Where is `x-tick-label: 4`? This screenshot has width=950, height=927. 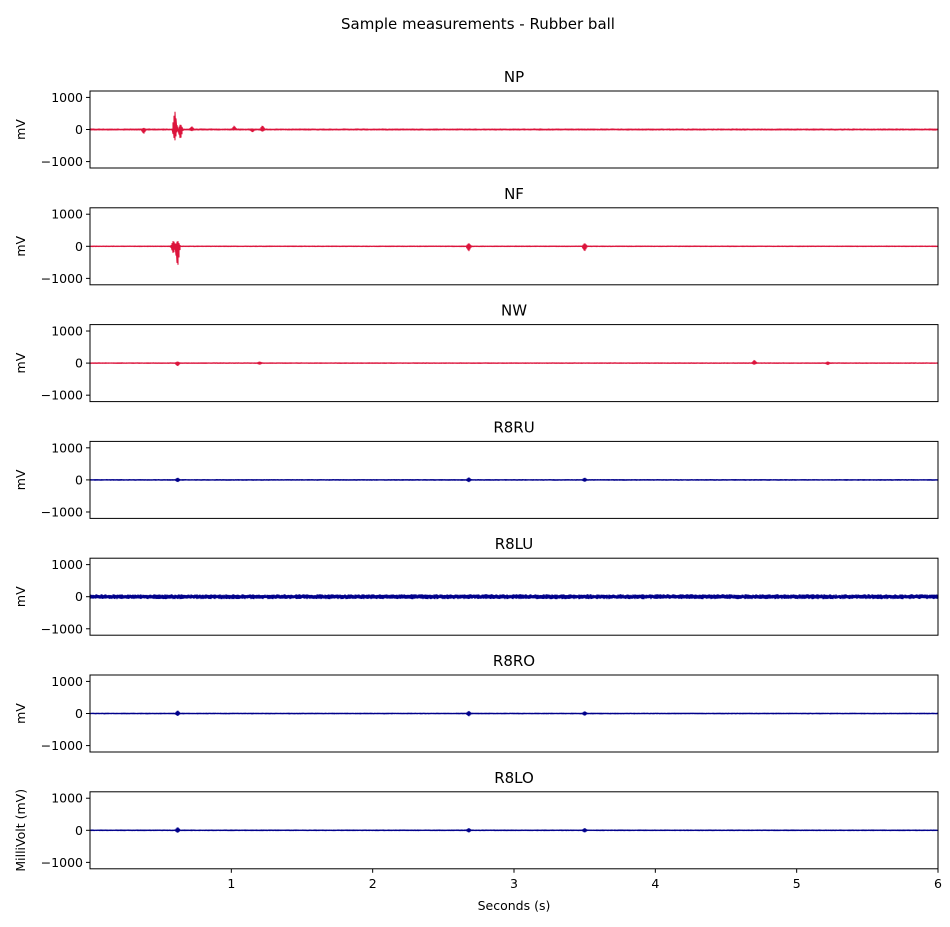
x-tick-label: 4 is located at coordinates (655, 883).